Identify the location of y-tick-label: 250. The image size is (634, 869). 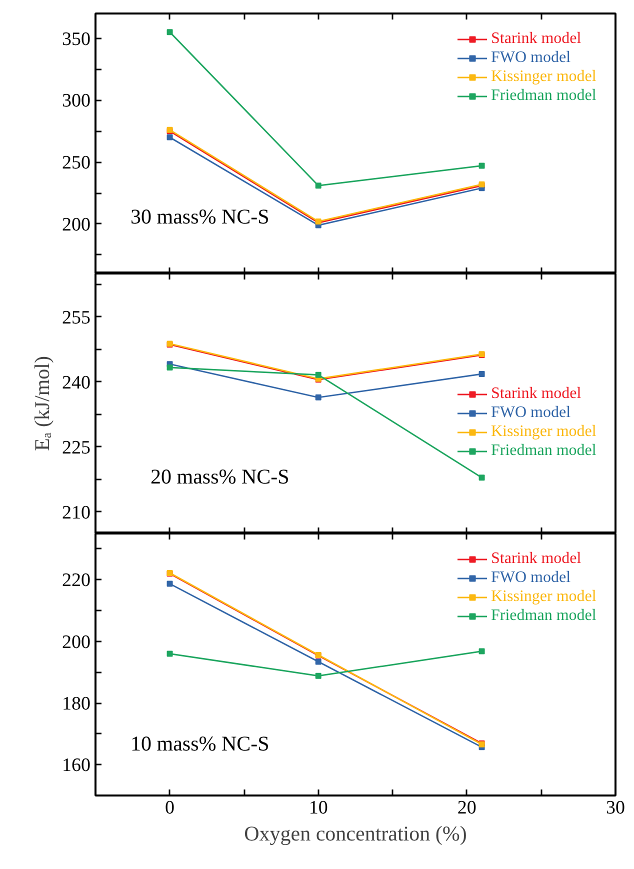
(76, 163).